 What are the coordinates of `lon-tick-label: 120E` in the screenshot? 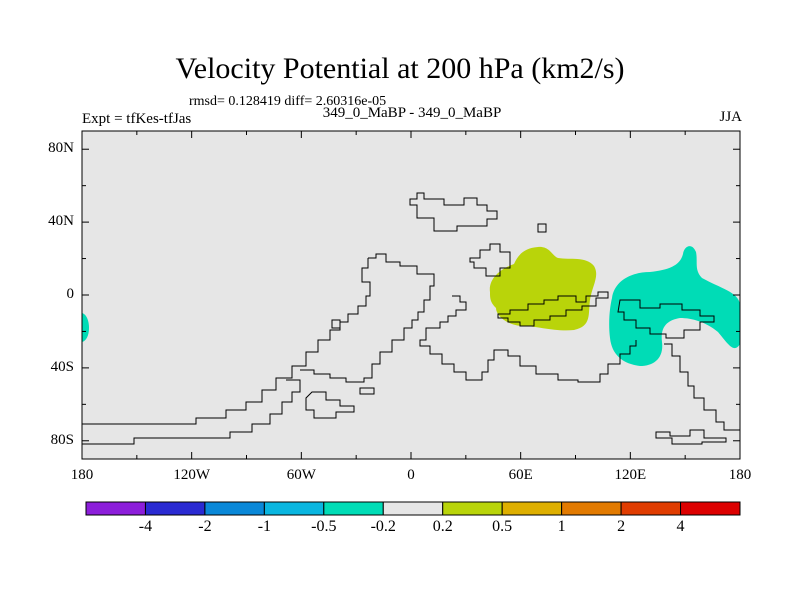 It's located at (630, 475).